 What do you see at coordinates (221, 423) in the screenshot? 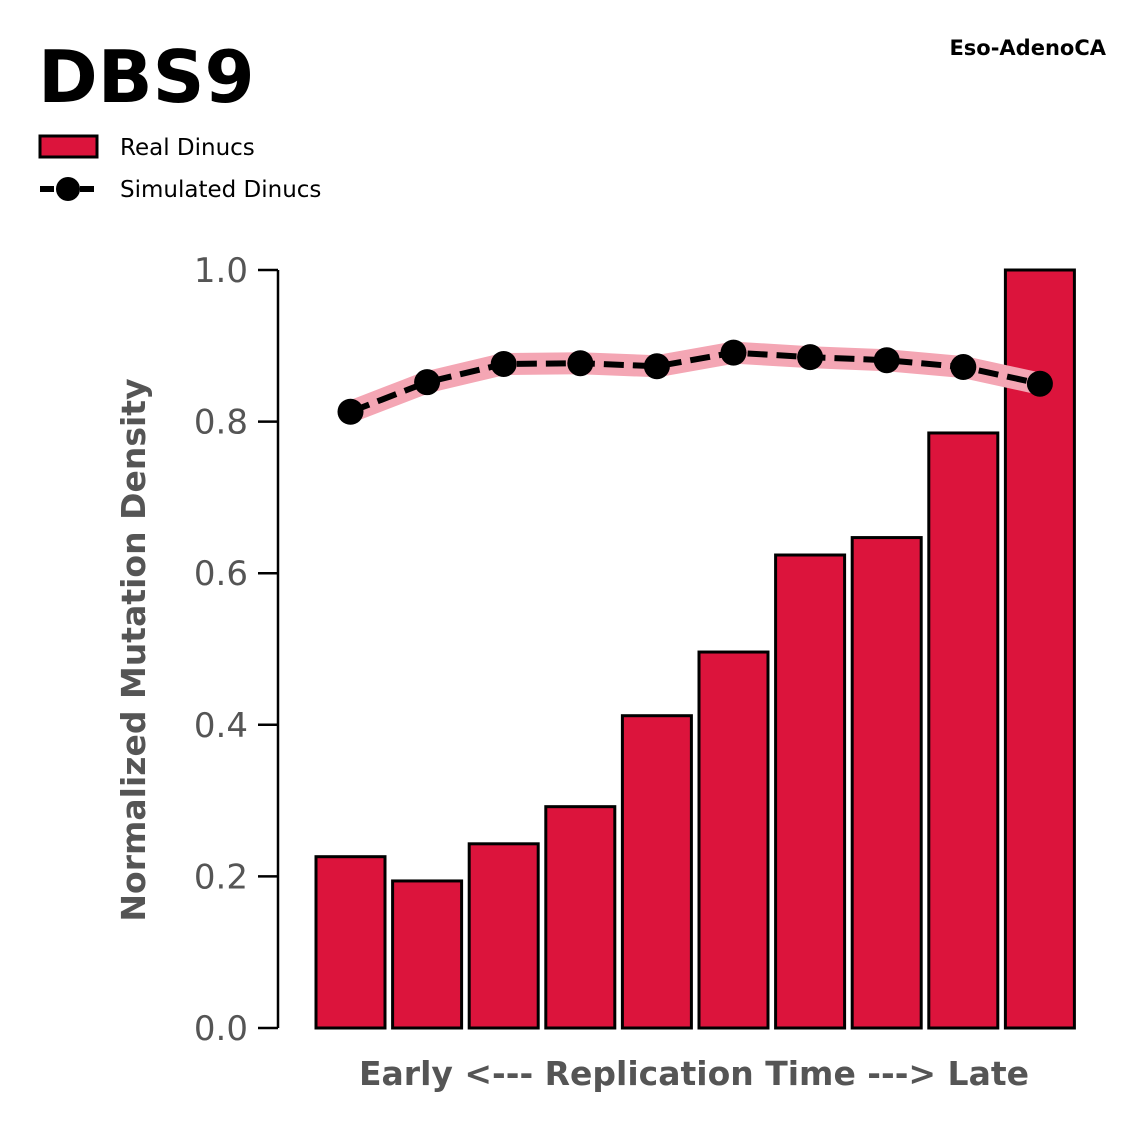
I see `y-tick-label: 0.8` at bounding box center [221, 423].